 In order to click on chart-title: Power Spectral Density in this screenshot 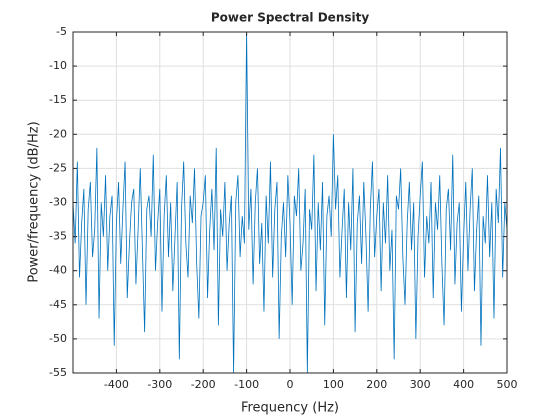, I will do `click(290, 18)`.